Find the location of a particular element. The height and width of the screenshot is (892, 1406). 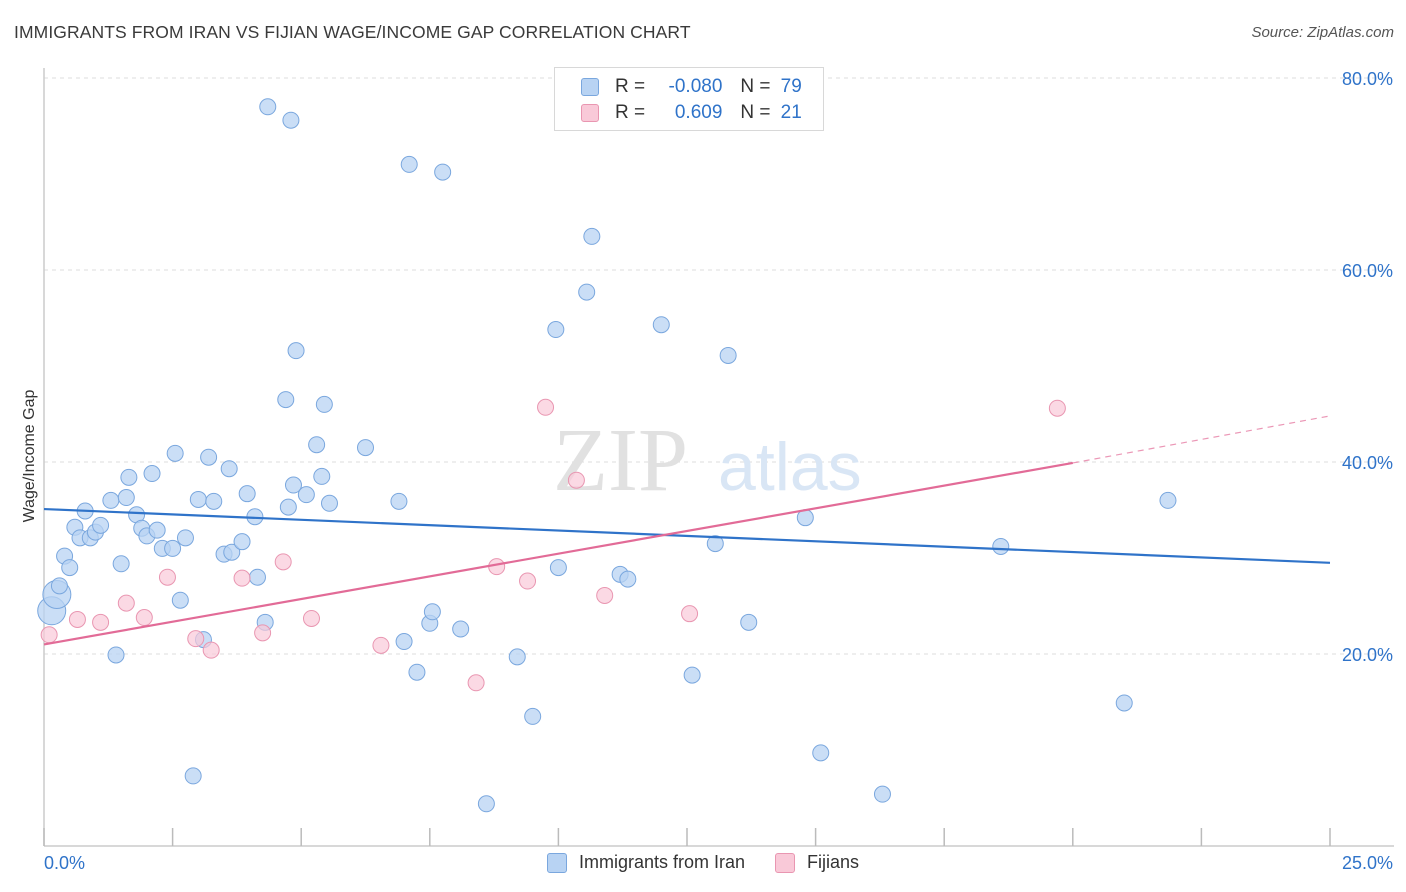

y-tick-label: 60.0% is located at coordinates (1367, 271).